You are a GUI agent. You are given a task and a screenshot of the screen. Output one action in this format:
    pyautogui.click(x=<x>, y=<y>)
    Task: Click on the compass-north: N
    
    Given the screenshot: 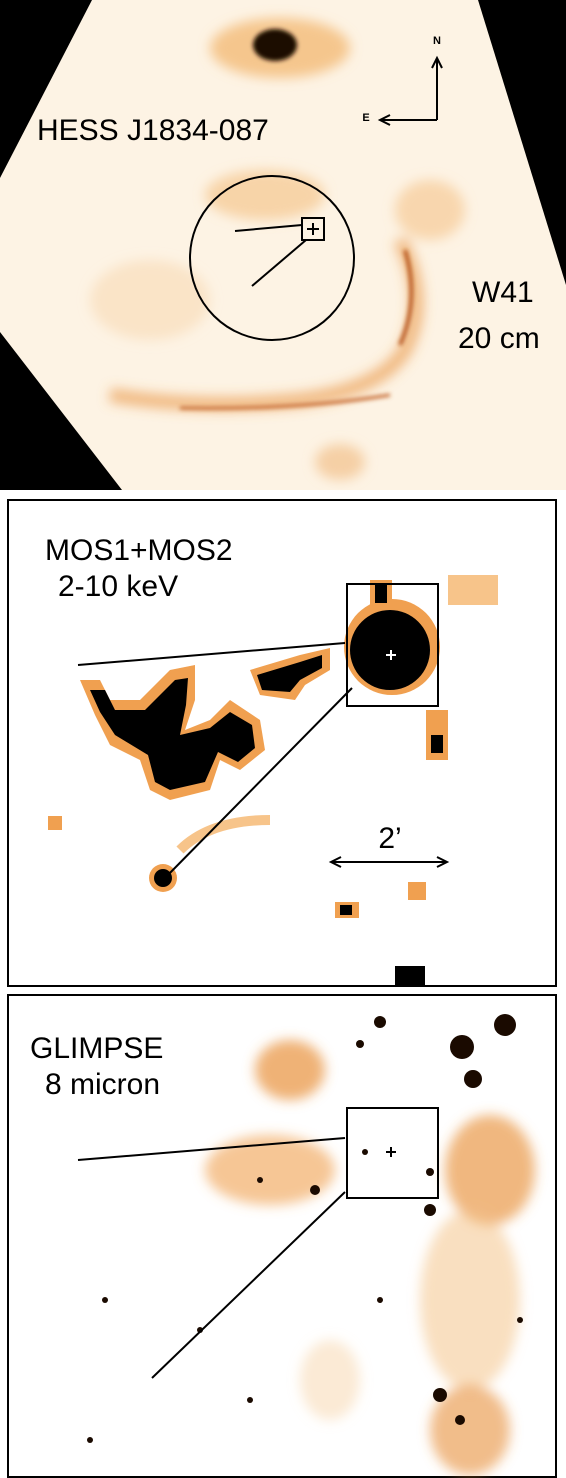 What is the action you would take?
    pyautogui.click(x=437, y=41)
    